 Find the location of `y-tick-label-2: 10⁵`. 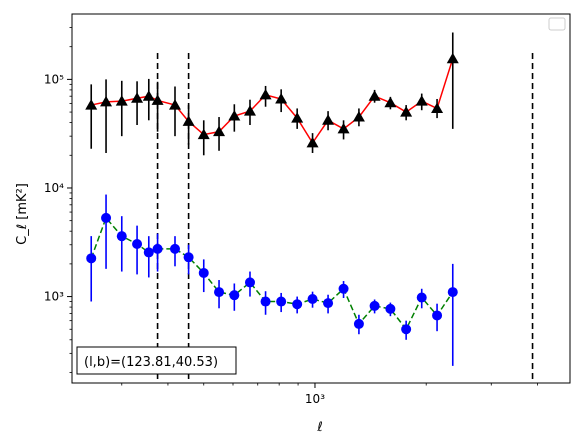

y-tick-label-2: 10⁵ is located at coordinates (54, 79).